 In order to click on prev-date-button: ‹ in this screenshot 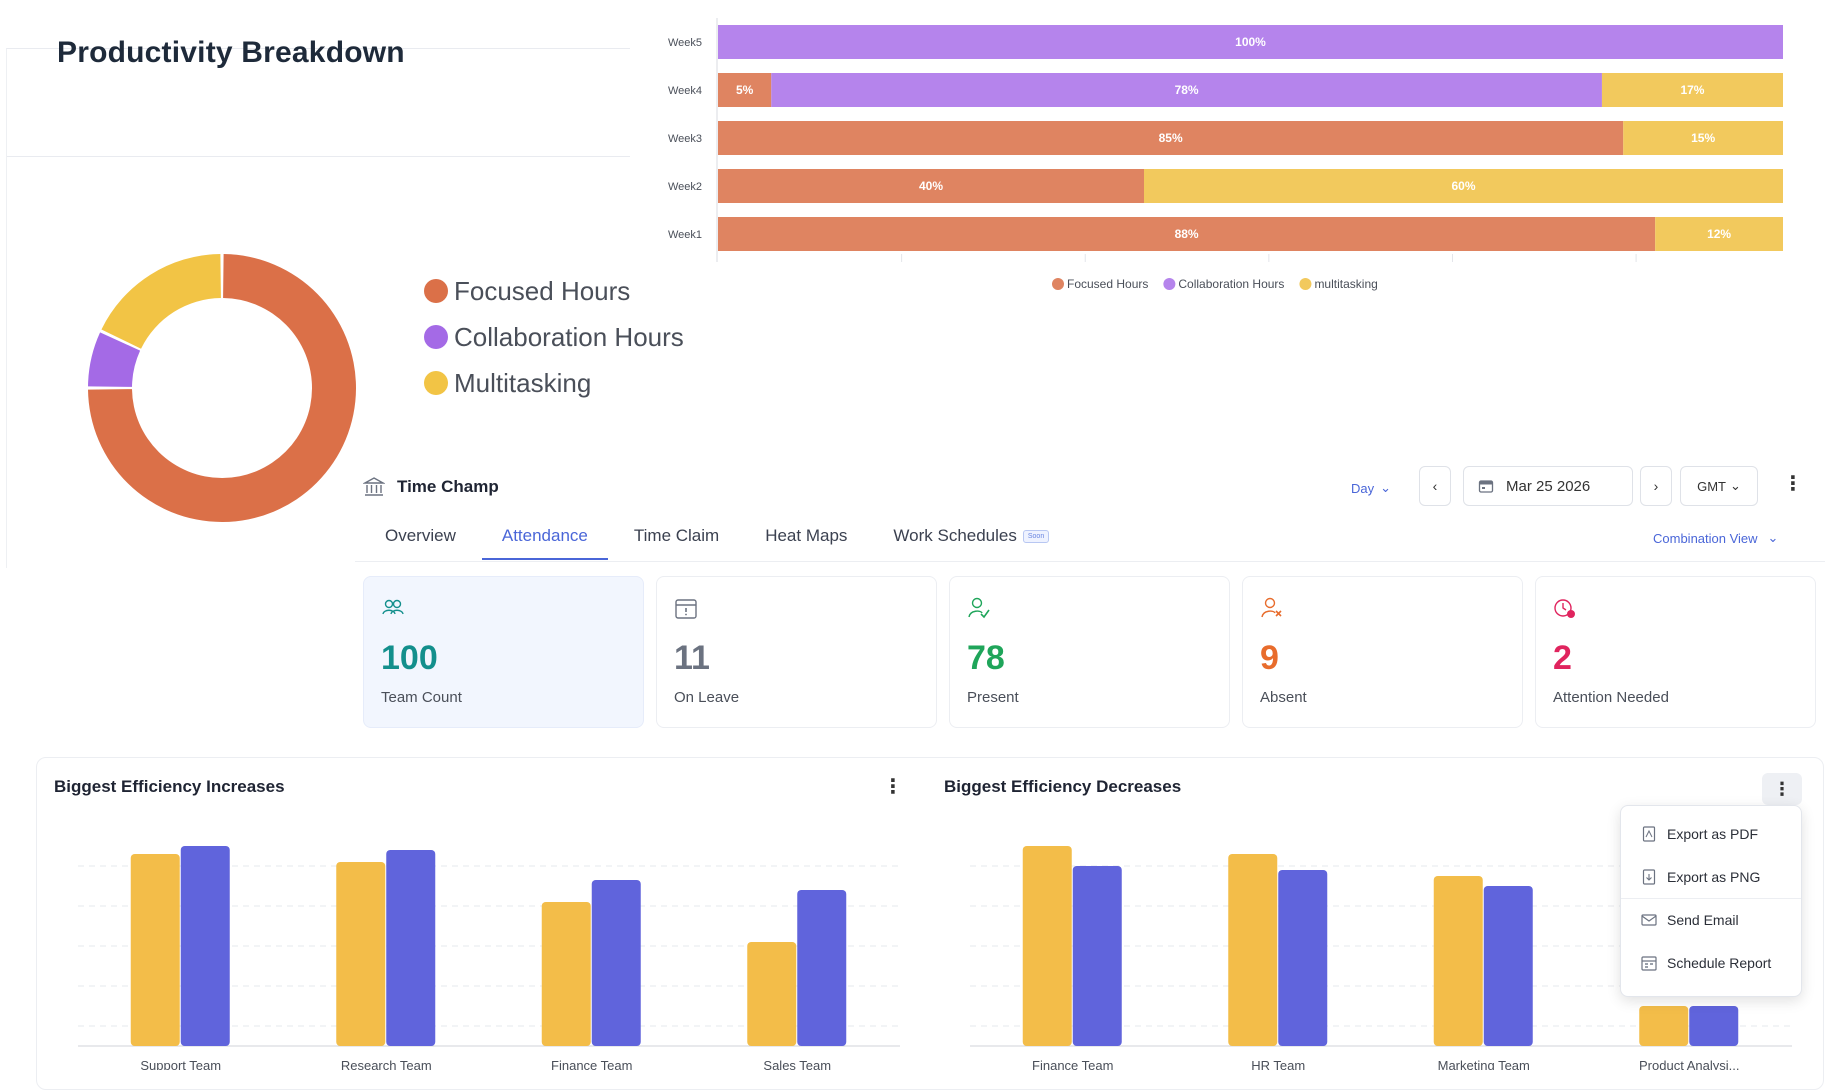, I will do `click(1435, 486)`.